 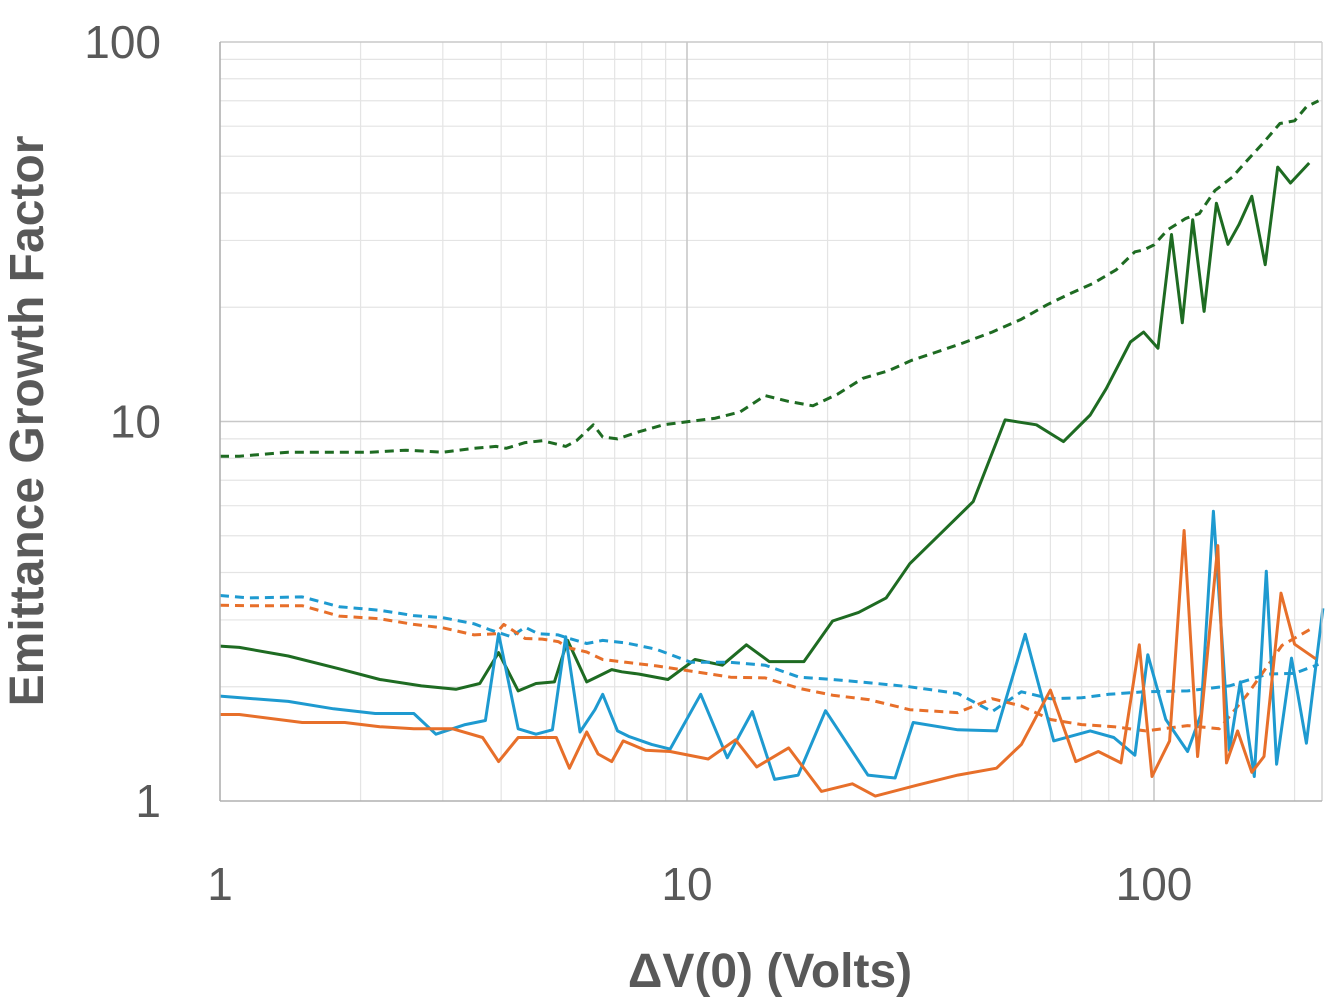 I want to click on y-tick-labels: 1 10 100, so click(x=122, y=421).